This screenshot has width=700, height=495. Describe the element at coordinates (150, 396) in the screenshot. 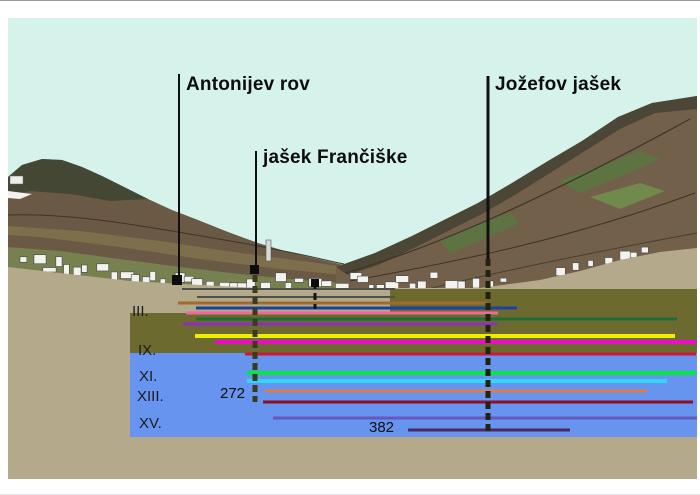

I see `level-label-xiii: XIII.` at that location.